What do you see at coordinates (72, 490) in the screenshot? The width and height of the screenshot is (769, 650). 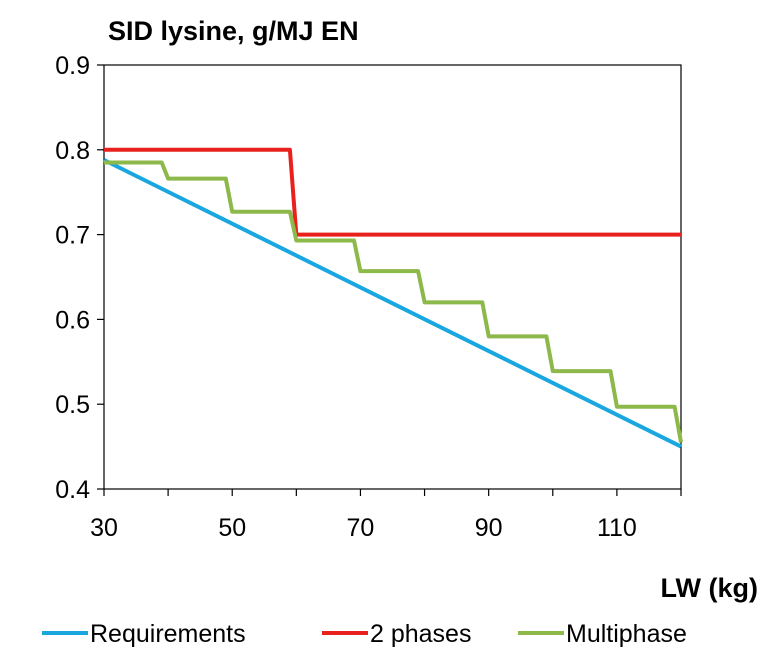 I see `y-tick-label: 0.4` at bounding box center [72, 490].